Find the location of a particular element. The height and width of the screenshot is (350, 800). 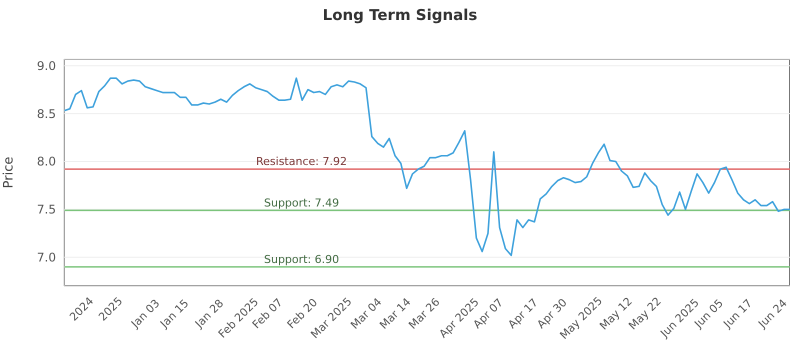

y-tick-label: 7.5 is located at coordinates (46, 209).